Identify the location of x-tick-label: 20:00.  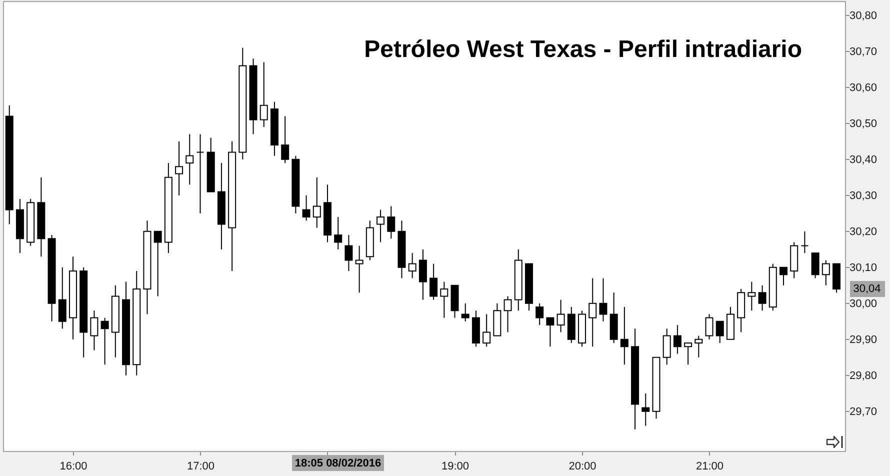
(582, 466).